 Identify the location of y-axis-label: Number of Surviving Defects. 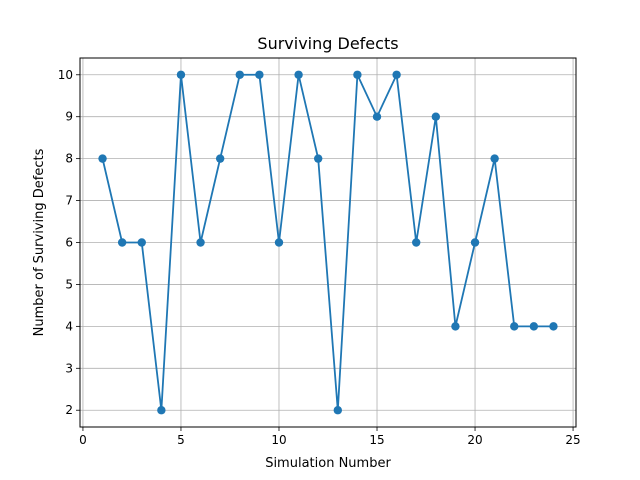
(39, 242).